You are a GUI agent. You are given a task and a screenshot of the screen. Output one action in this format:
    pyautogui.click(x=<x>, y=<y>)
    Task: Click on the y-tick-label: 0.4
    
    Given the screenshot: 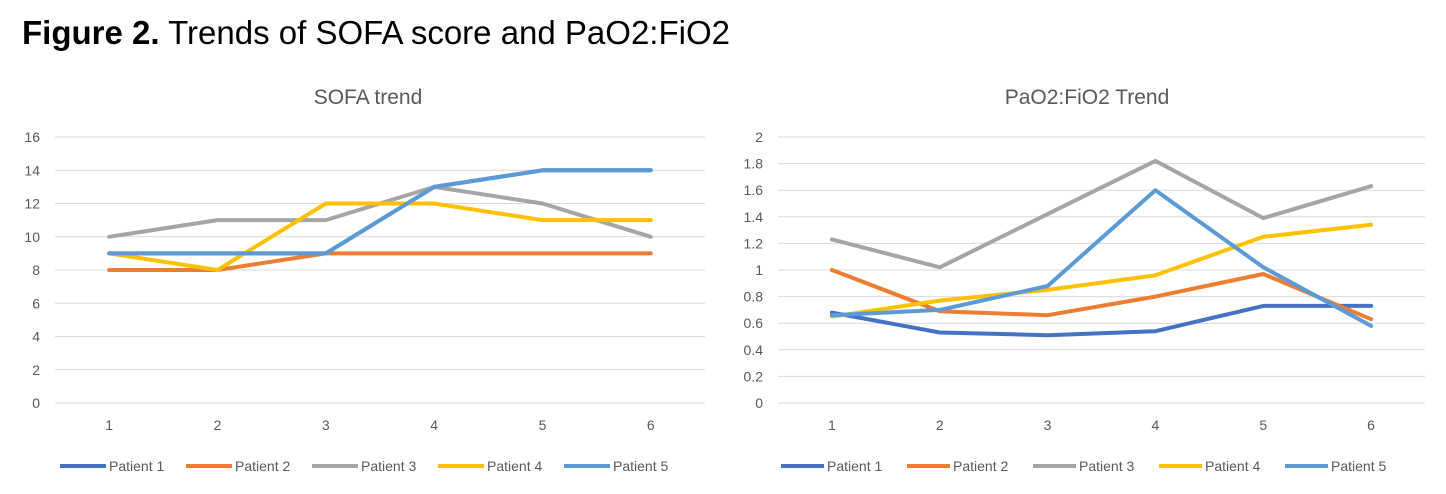 What is the action you would take?
    pyautogui.click(x=754, y=350)
    